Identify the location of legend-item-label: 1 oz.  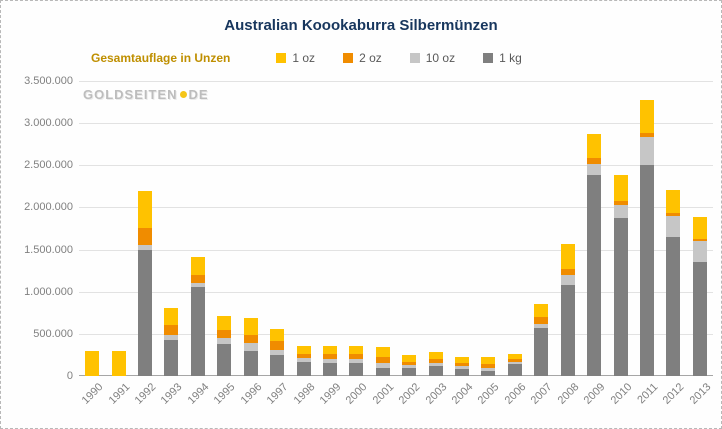
(304, 58).